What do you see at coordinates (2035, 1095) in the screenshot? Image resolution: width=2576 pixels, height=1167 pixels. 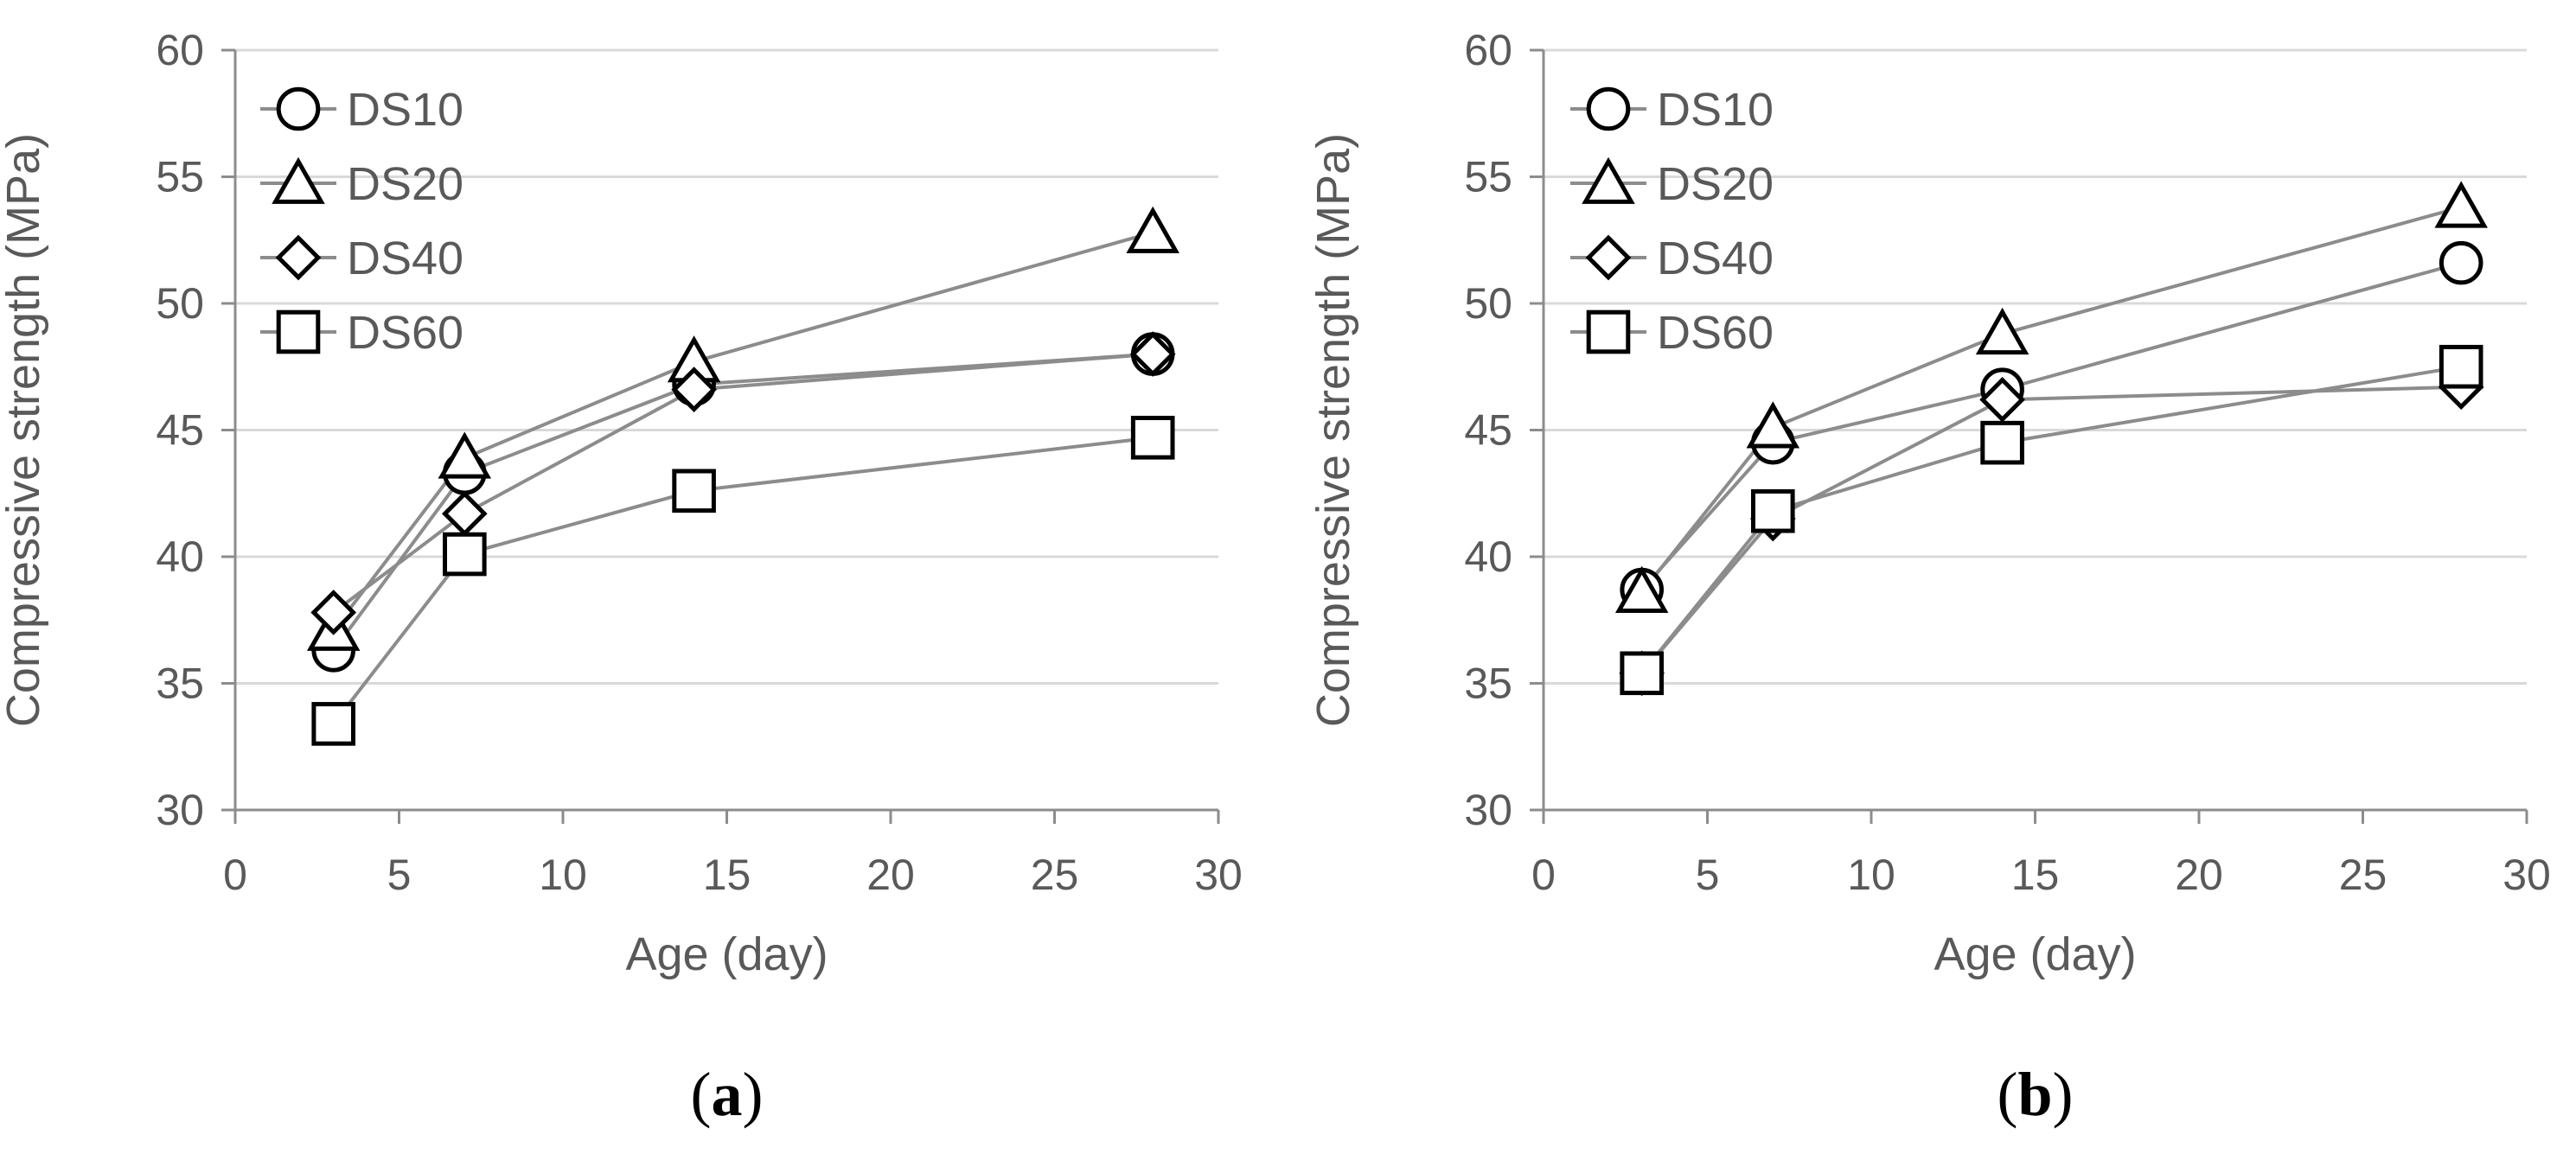 I see `panel-label: (b)` at bounding box center [2035, 1095].